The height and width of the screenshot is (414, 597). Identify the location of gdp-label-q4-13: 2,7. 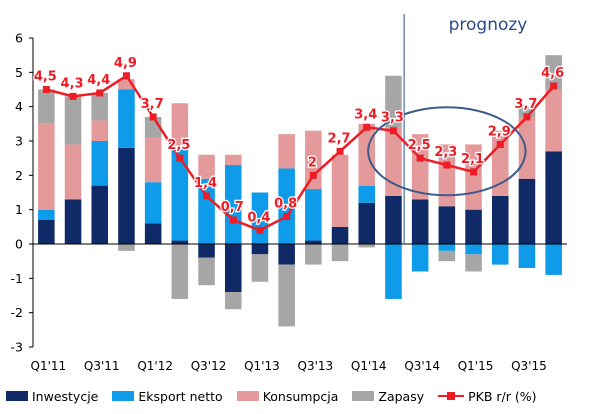
(339, 138).